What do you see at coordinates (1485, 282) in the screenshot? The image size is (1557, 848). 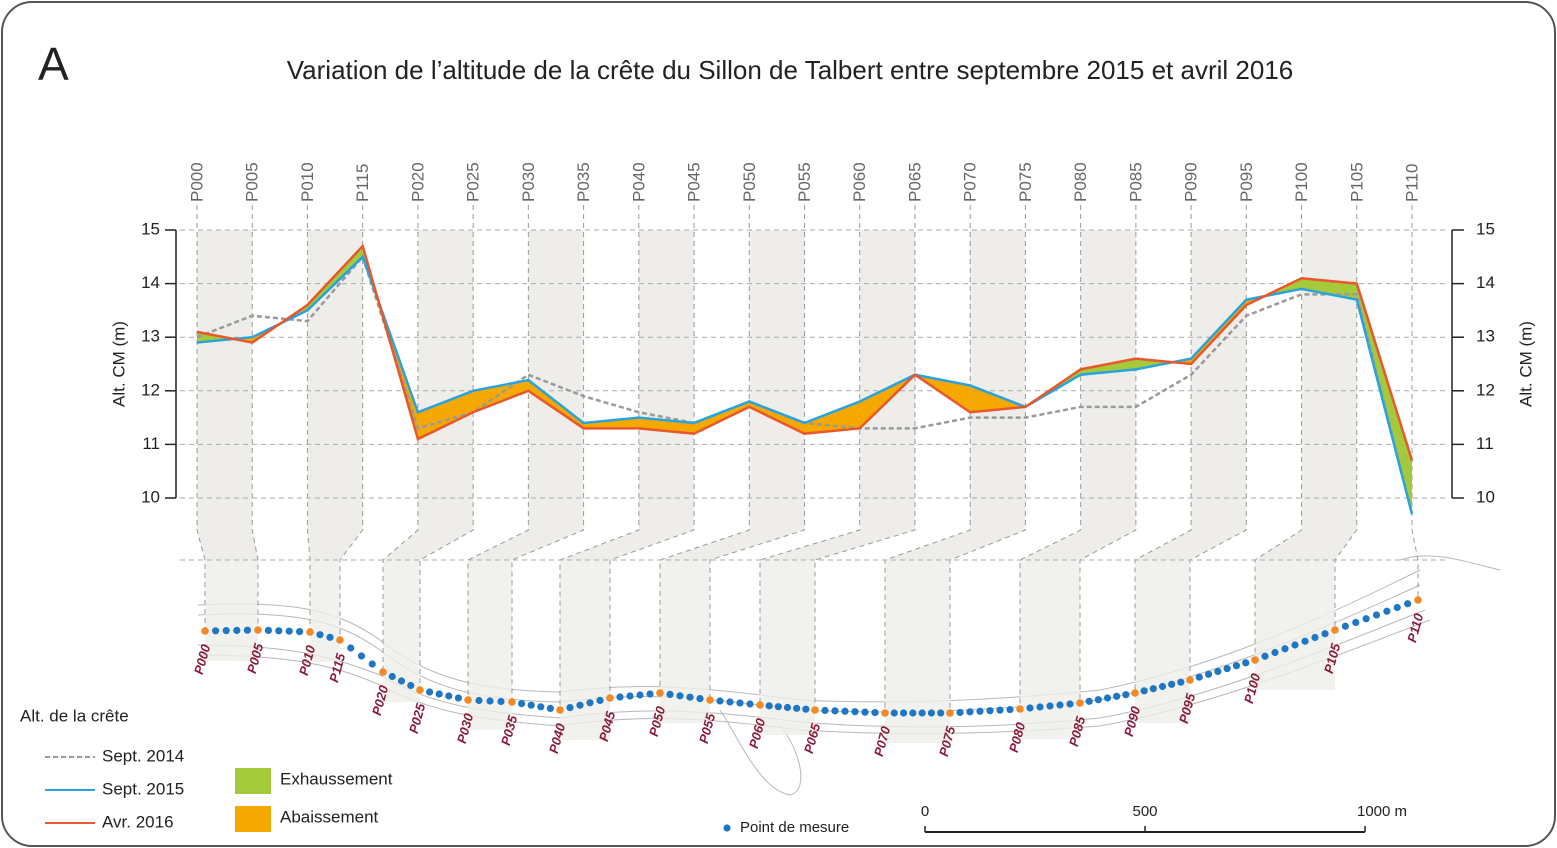 I see `y2-tick-label: 14` at bounding box center [1485, 282].